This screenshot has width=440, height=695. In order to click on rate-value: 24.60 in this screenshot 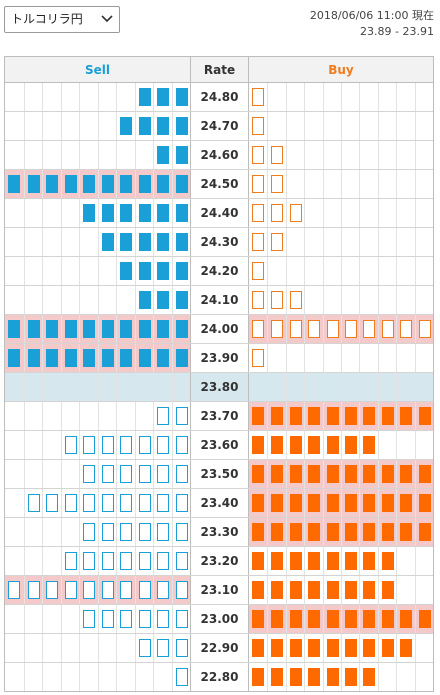, I will do `click(219, 155)`.